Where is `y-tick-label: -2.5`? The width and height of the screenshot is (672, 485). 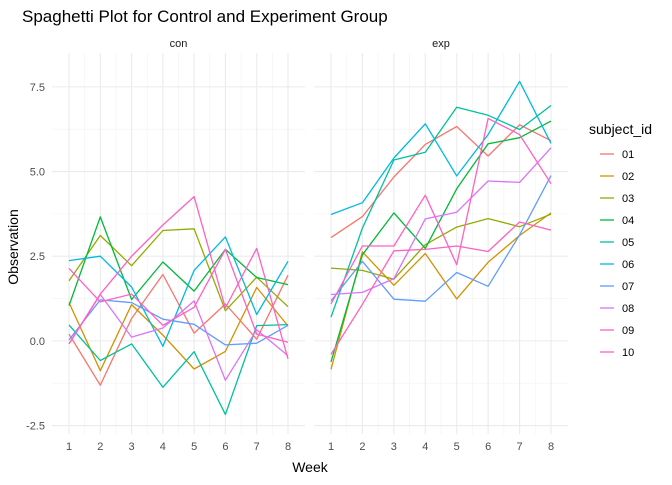 y-tick-label: -2.5 is located at coordinates (35, 427).